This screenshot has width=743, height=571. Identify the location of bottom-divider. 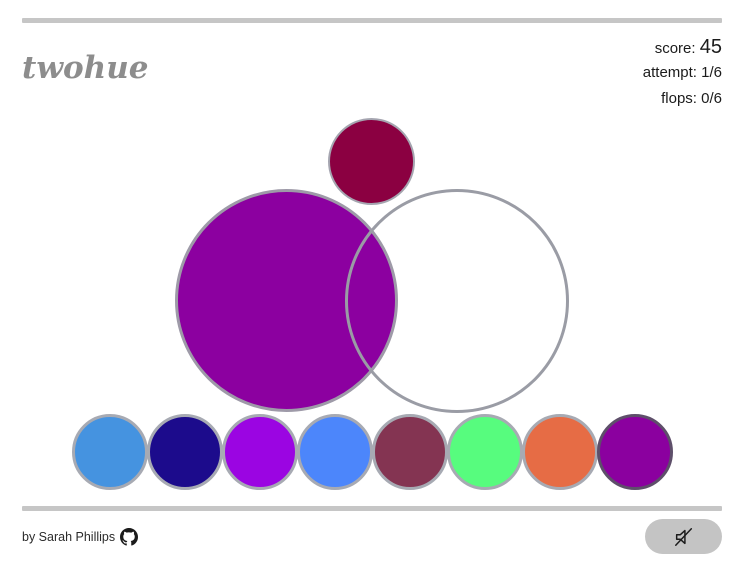
(372, 508).